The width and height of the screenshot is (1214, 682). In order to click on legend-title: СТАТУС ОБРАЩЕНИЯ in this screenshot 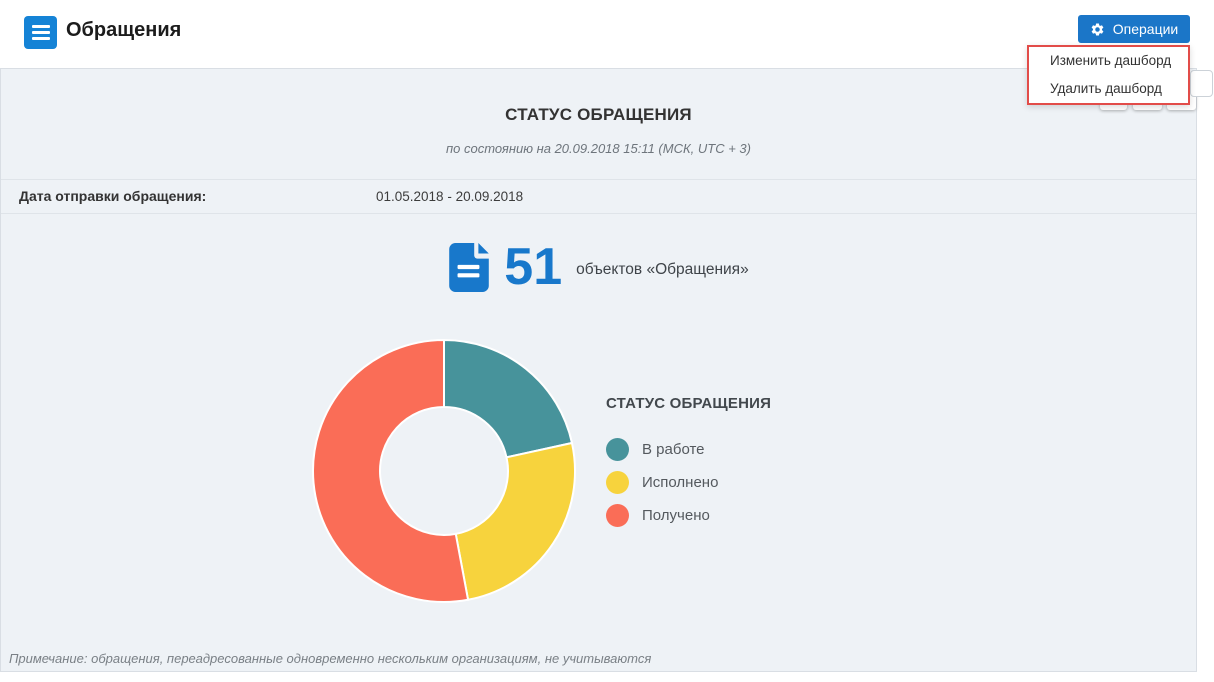, I will do `click(689, 403)`.